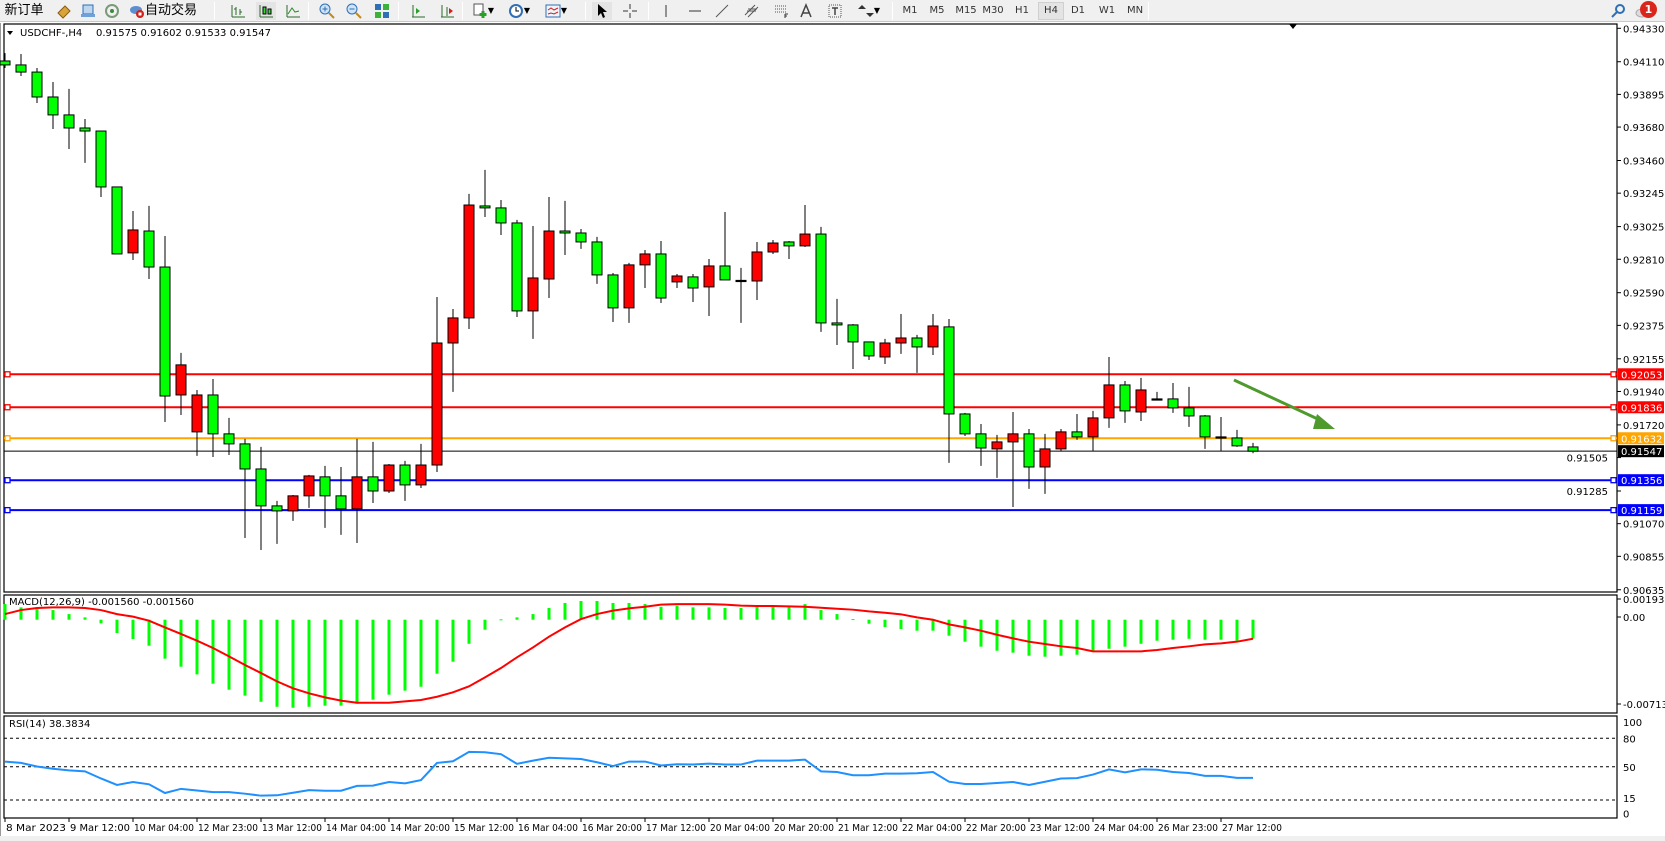  What do you see at coordinates (418, 11) in the screenshot?
I see `chart-shift-button` at bounding box center [418, 11].